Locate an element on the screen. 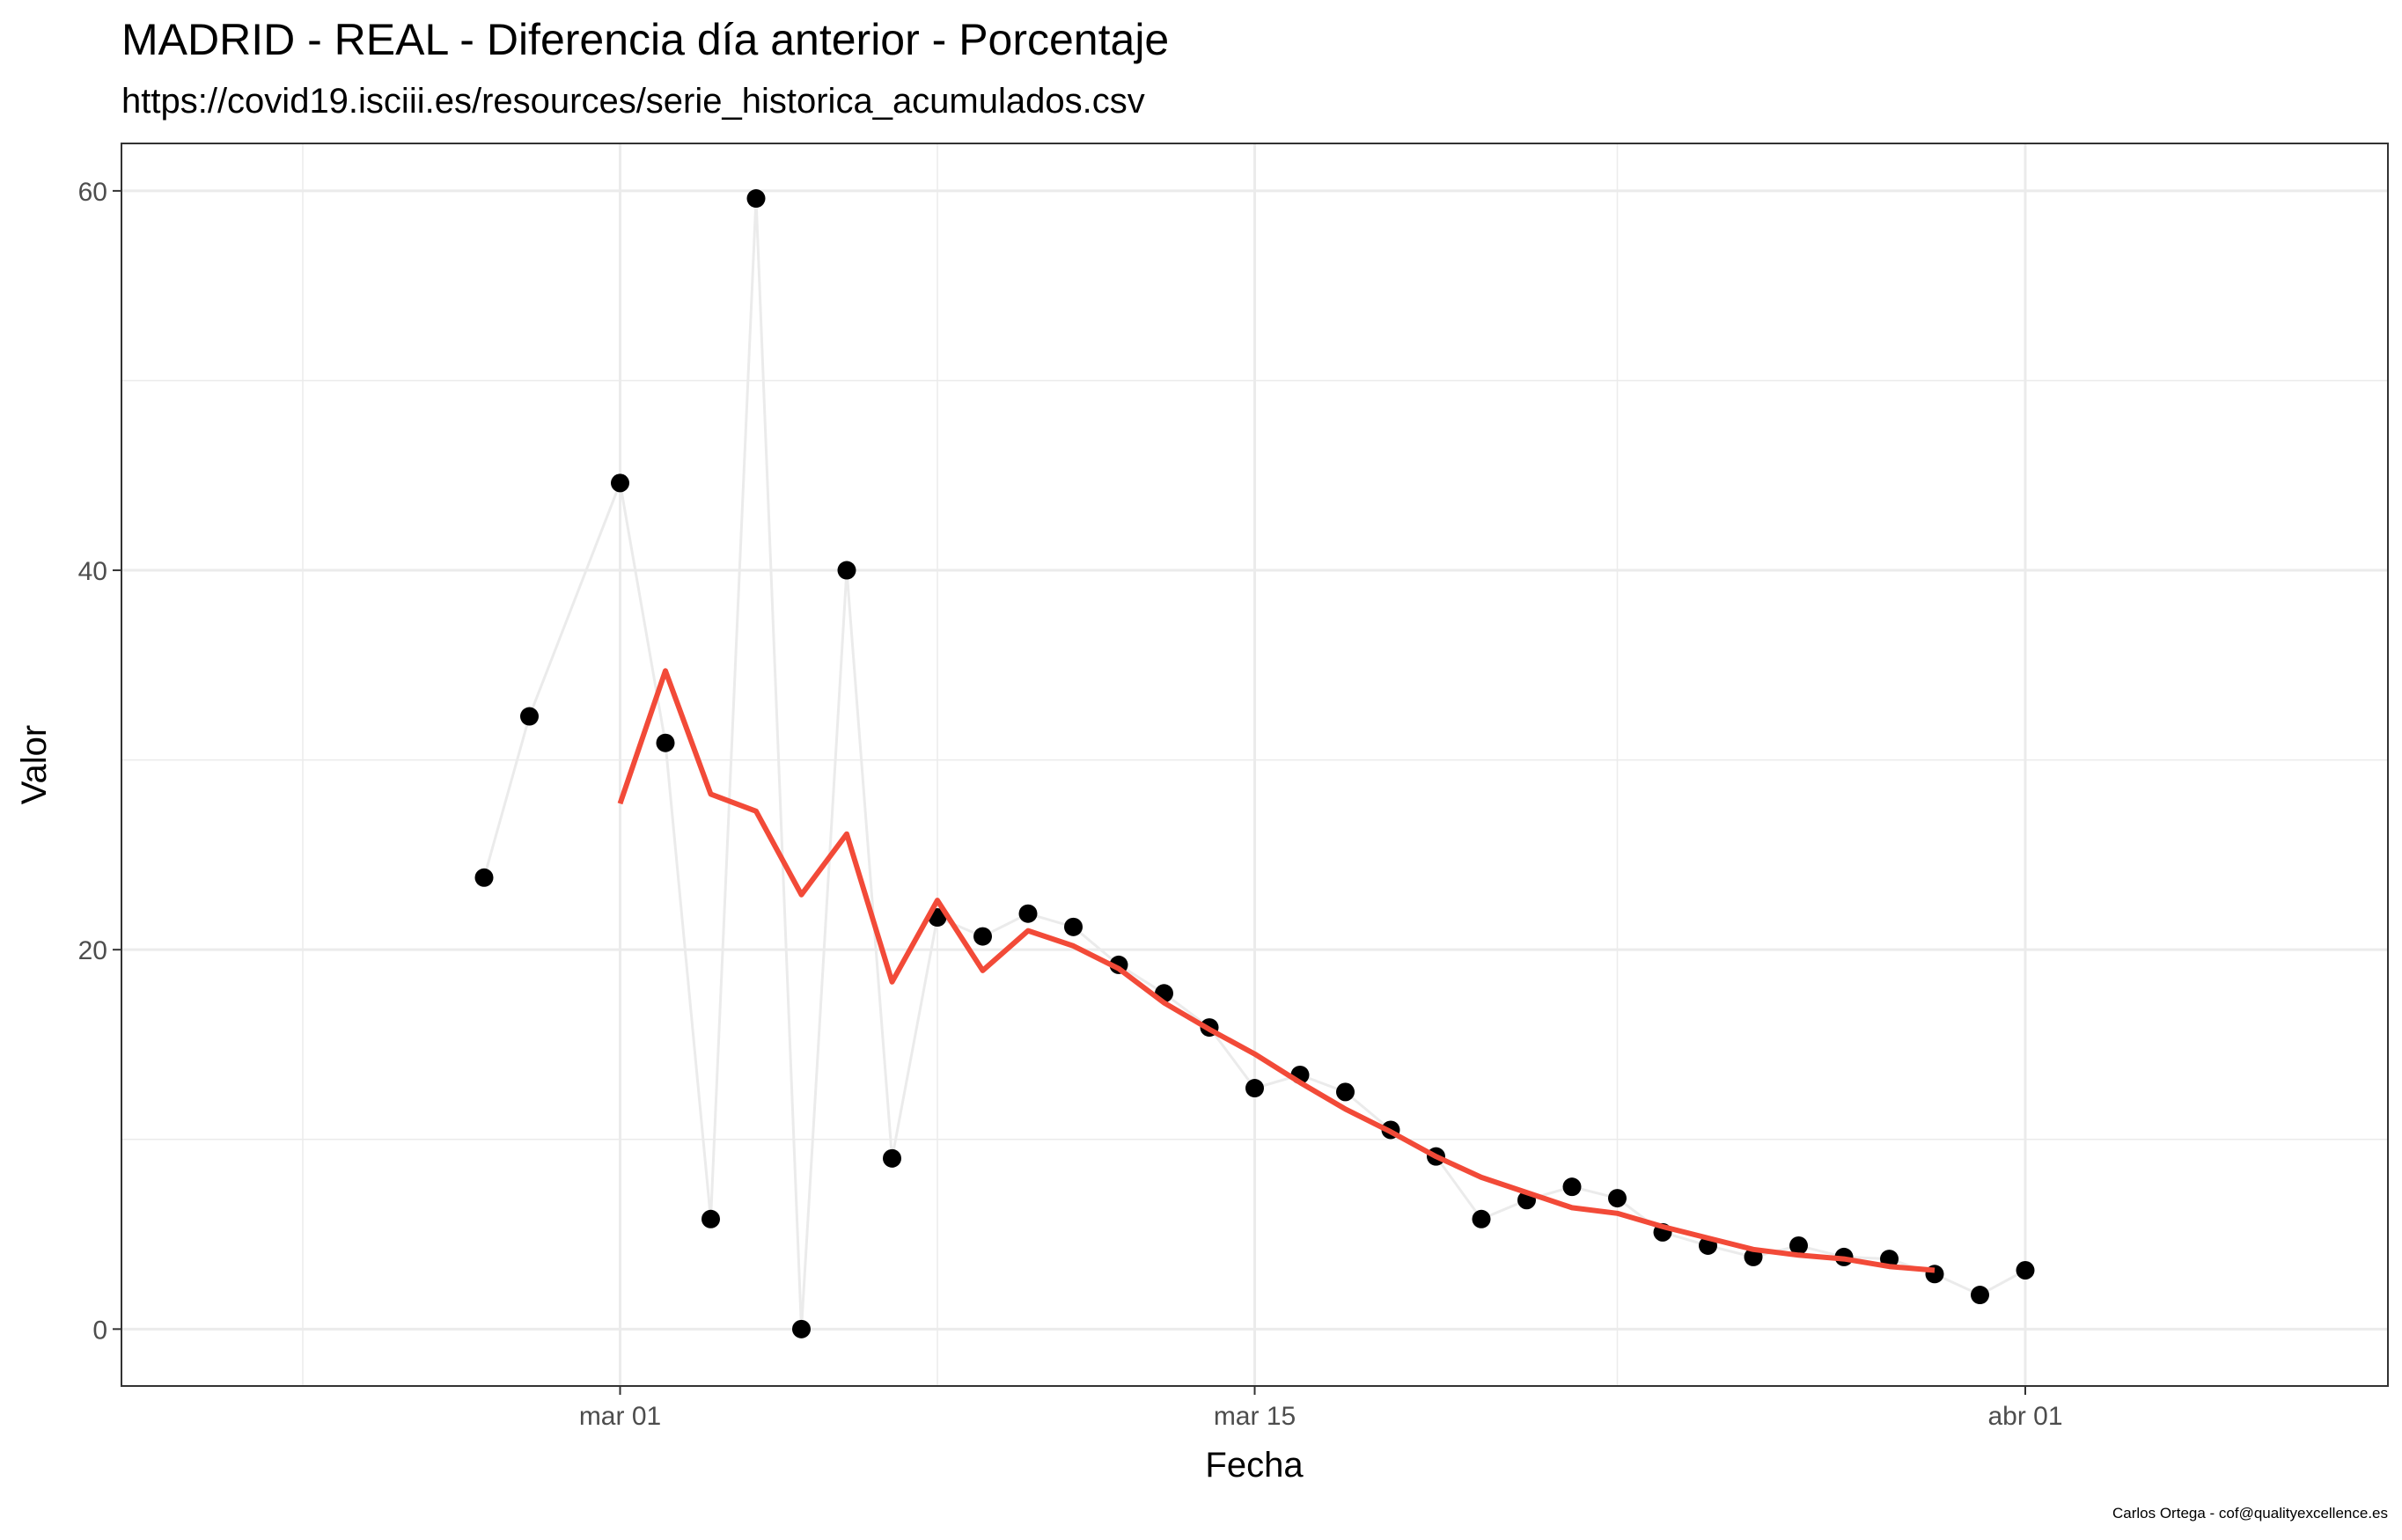 Image resolution: width=2402 pixels, height=1540 pixels. y-axis-title: Valor is located at coordinates (34, 765).